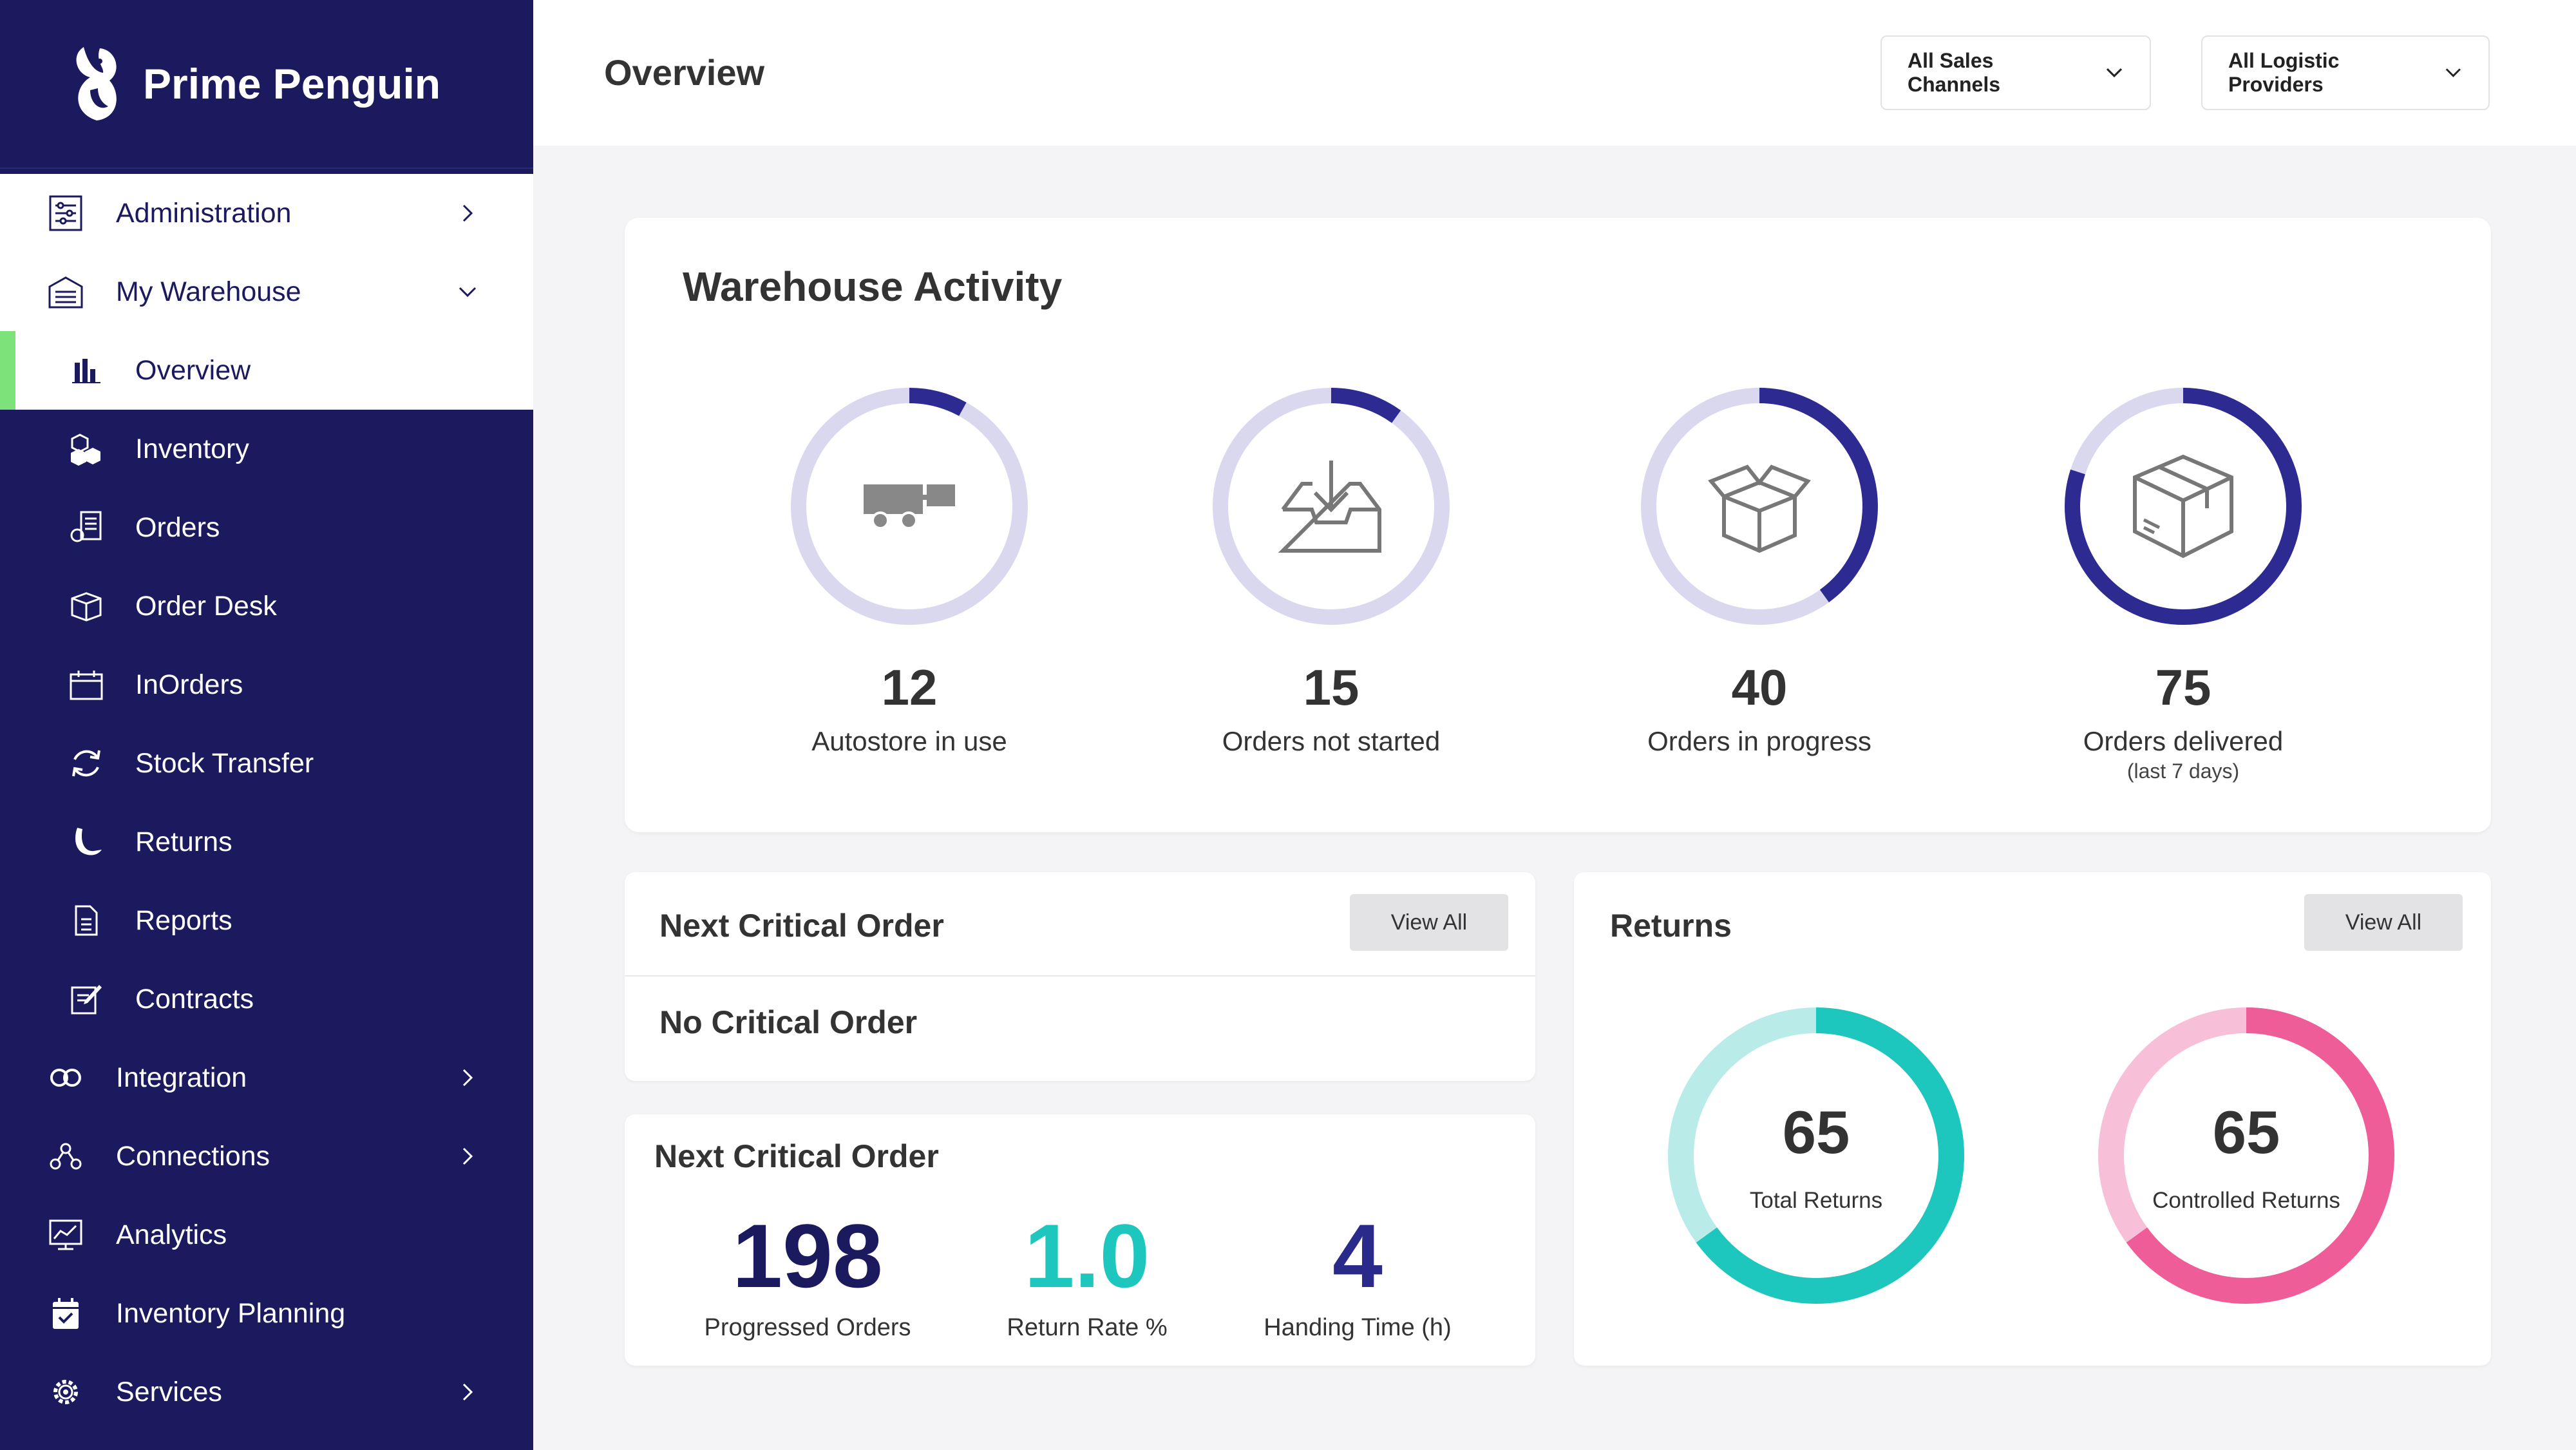  Describe the element at coordinates (266, 371) in the screenshot. I see `sidebar-item-overview: Overview` at that location.